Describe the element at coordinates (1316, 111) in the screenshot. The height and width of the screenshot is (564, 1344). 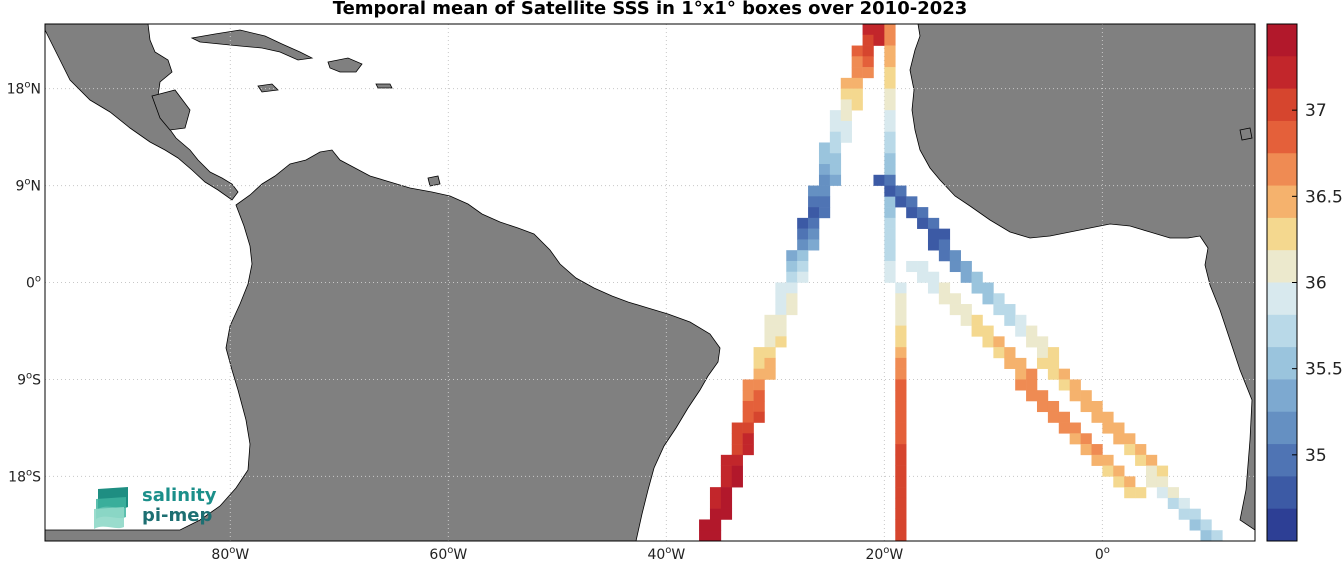
I see `colorbar-tick-label-0: 37` at that location.